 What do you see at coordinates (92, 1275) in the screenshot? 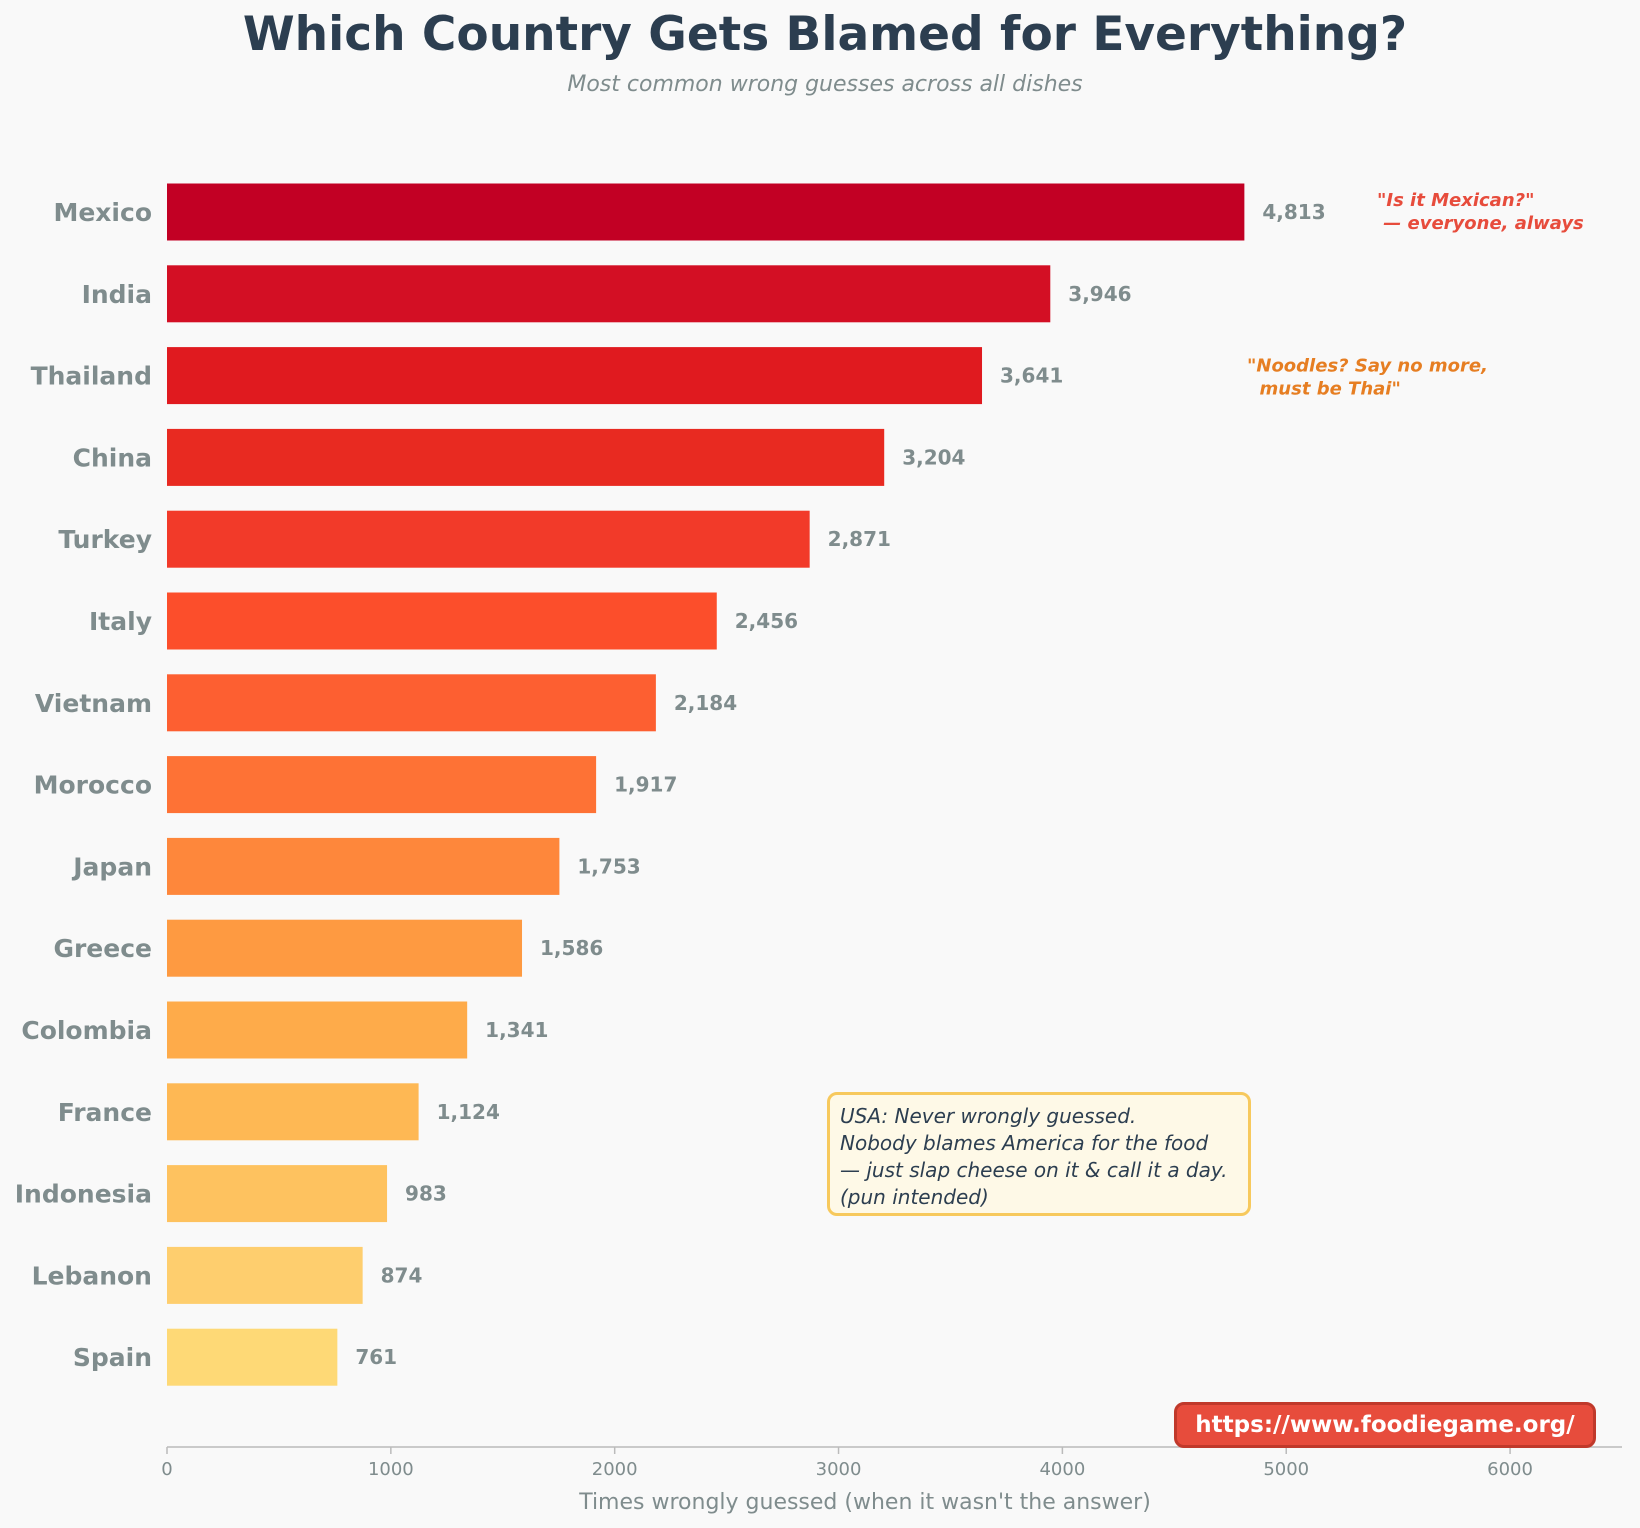
I see `category-label: Lebanon` at bounding box center [92, 1275].